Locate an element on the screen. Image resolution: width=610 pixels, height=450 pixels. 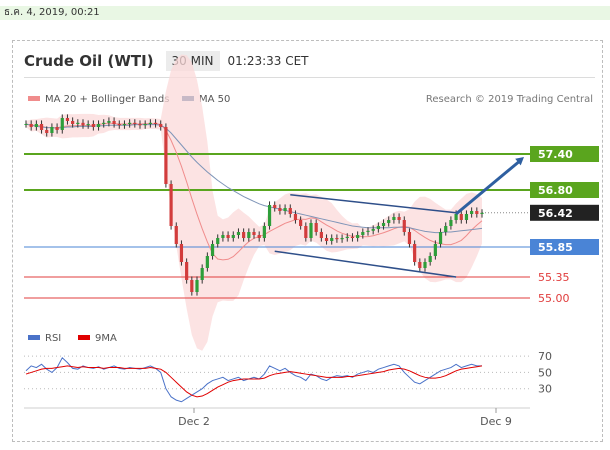
header-divider is located at coordinates (309, 77).